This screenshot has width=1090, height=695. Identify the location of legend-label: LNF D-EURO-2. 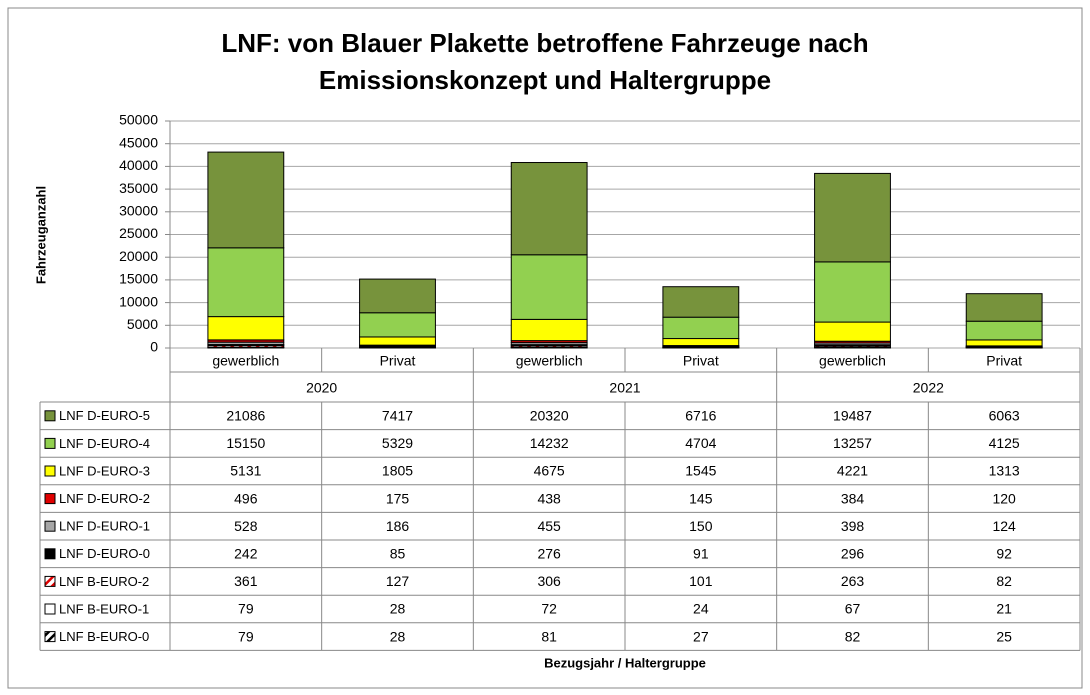
(104, 498).